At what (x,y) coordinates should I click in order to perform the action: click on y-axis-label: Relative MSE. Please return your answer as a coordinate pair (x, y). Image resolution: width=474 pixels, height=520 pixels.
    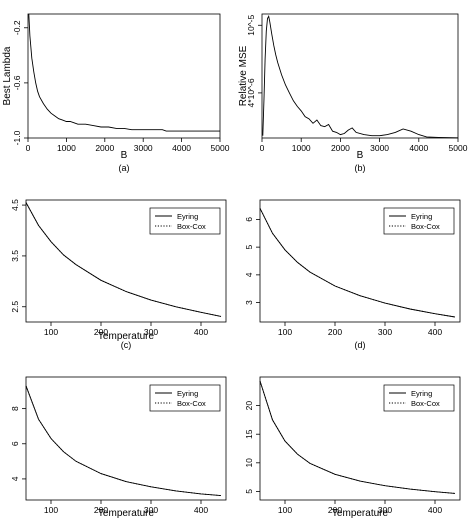
    Looking at the image, I should click on (243, 75).